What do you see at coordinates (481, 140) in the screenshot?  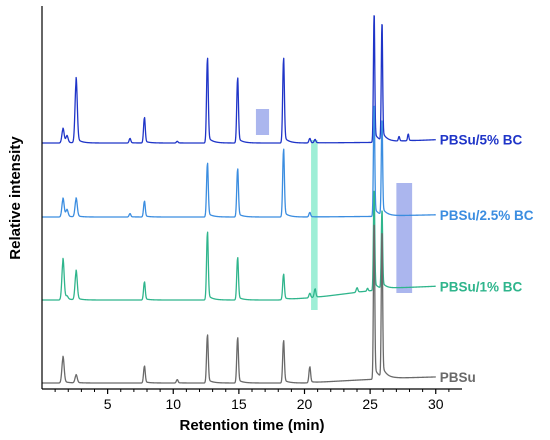 I see `series-label-pbsu-5-bc: PBSu/5% BC` at bounding box center [481, 140].